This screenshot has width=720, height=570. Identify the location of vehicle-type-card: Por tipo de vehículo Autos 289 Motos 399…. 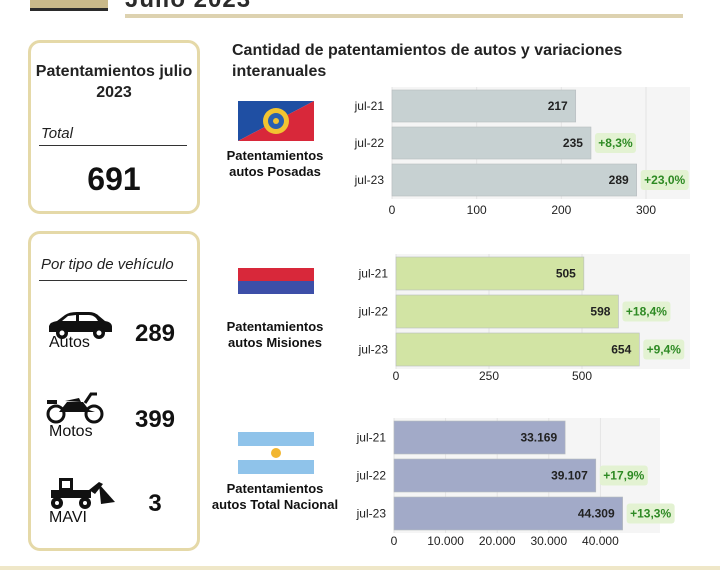
(114, 391).